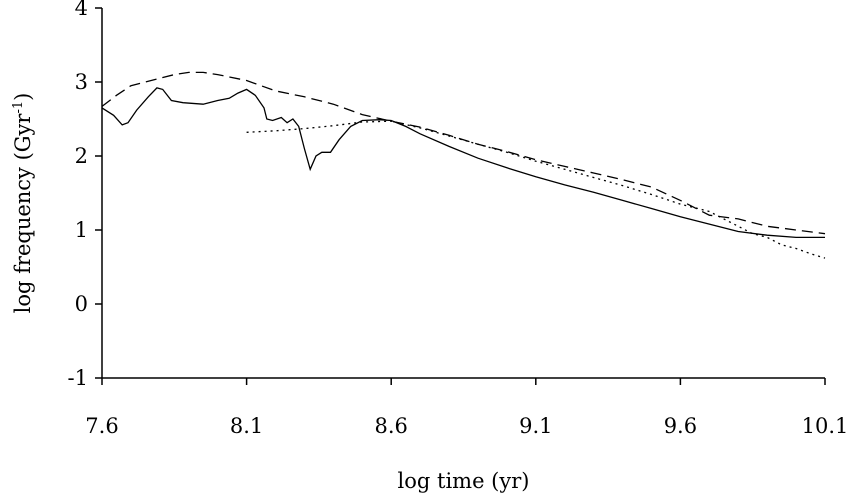  I want to click on x-tick-label: 9.6, so click(680, 426).